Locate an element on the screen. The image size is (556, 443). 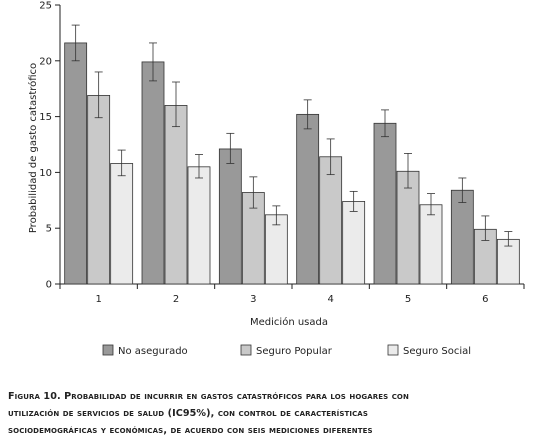
y-tick-label: 15 is located at coordinates (45, 117).